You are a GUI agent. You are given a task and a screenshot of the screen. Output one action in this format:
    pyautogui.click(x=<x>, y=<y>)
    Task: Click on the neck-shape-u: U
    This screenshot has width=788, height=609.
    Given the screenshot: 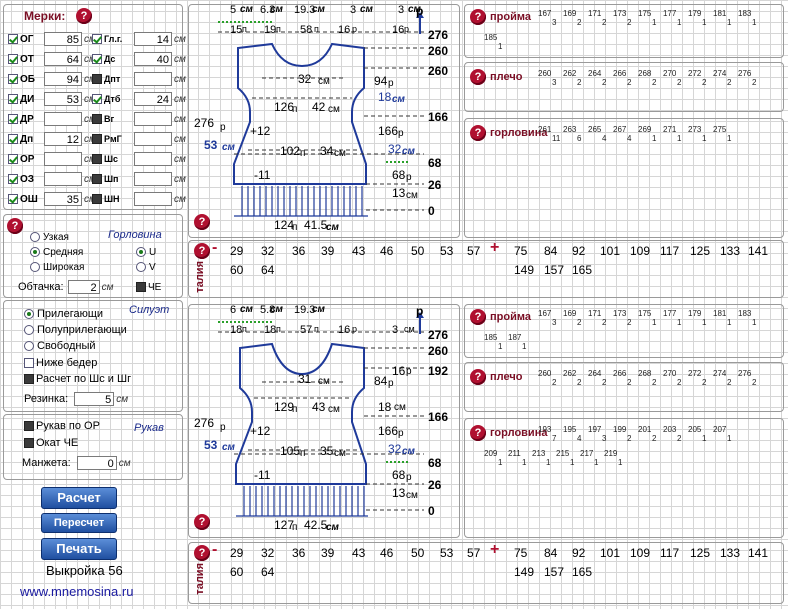 What is the action you would take?
    pyautogui.click(x=146, y=252)
    